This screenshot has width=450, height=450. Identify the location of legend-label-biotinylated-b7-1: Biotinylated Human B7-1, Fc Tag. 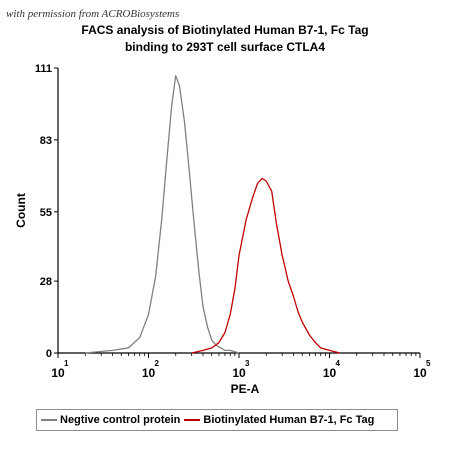
(289, 420).